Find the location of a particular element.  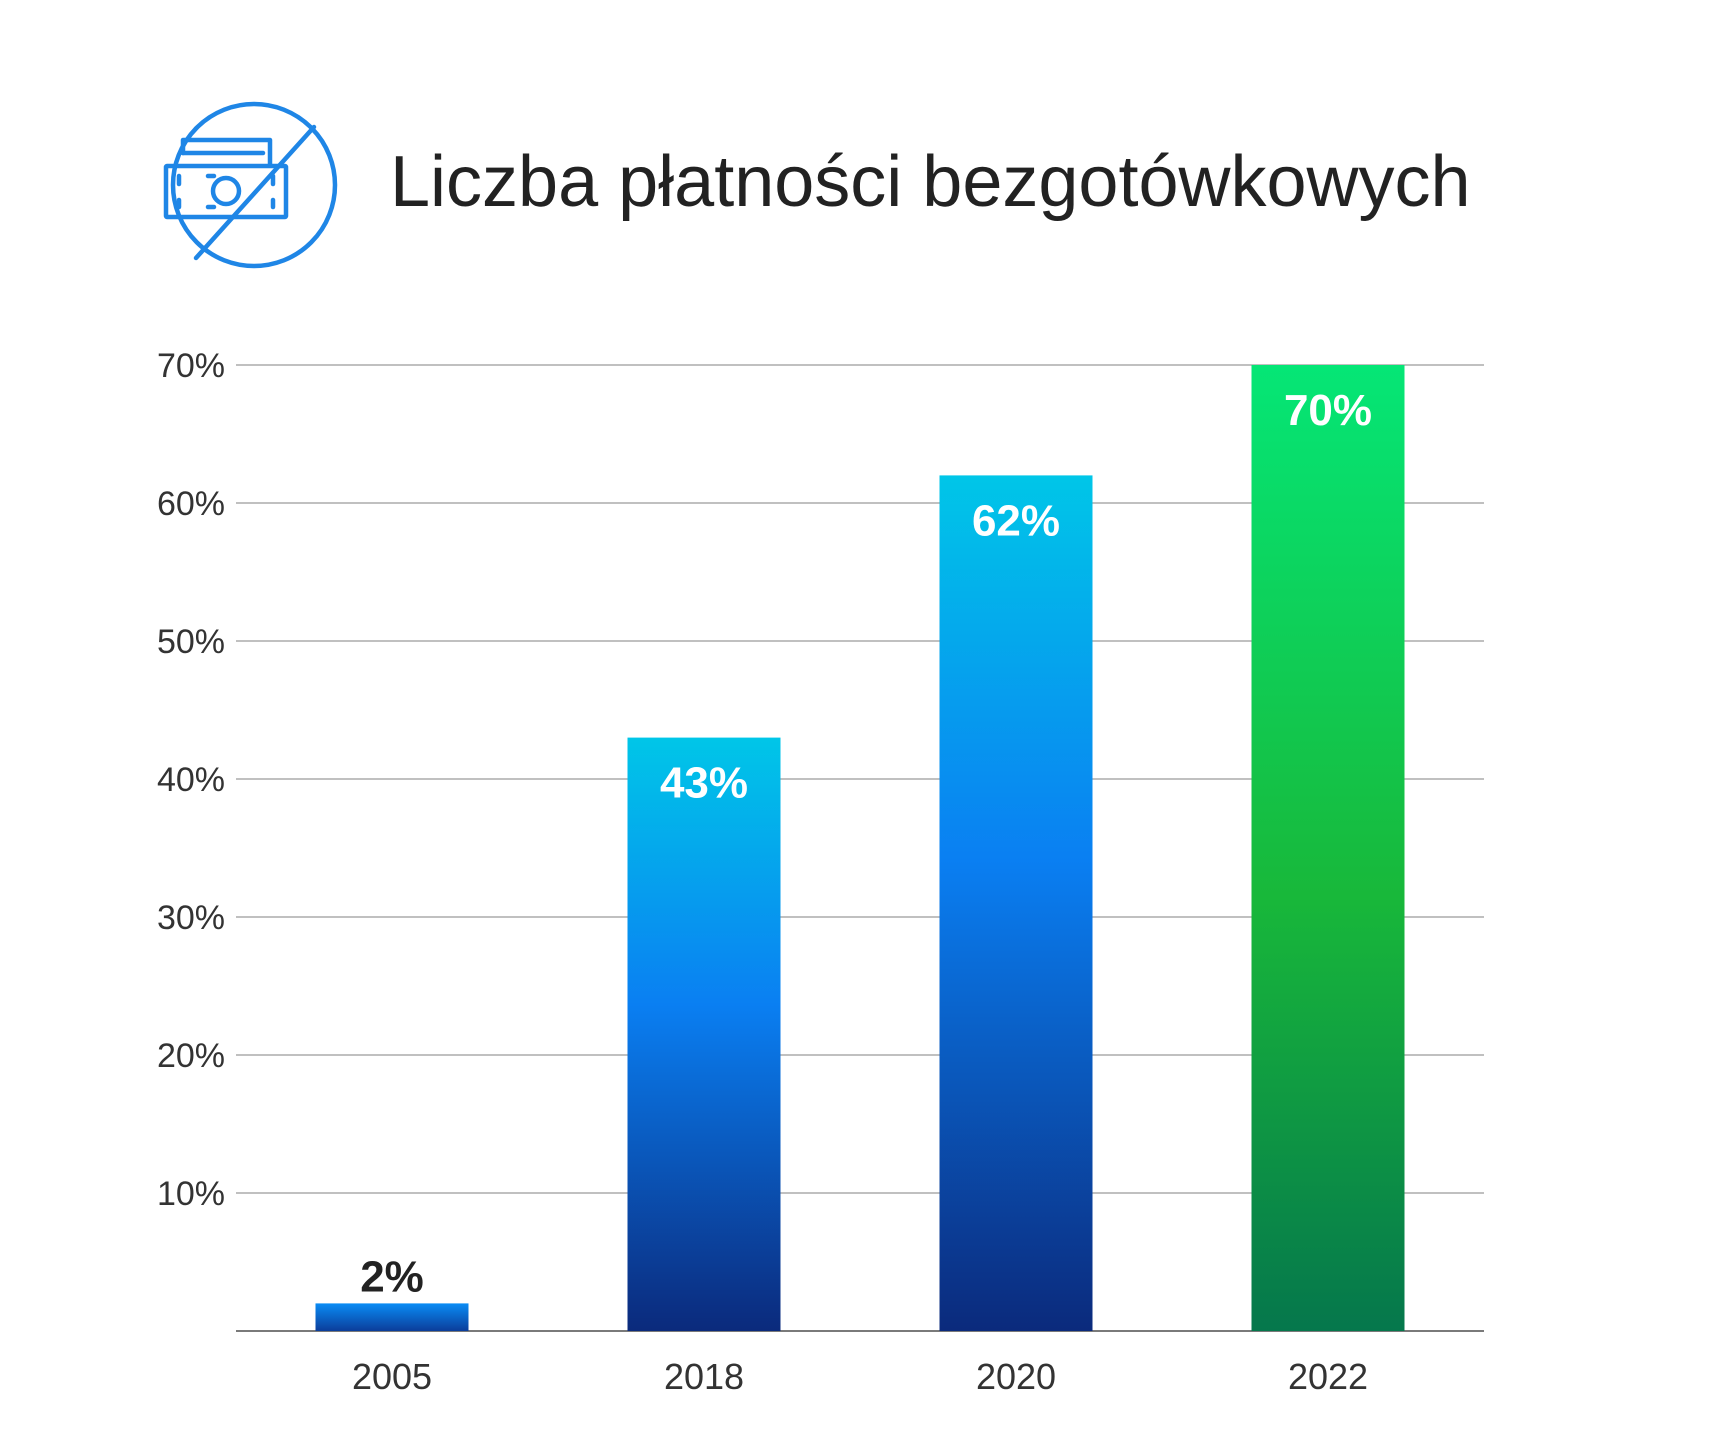

bar-2020 is located at coordinates (1016, 903).